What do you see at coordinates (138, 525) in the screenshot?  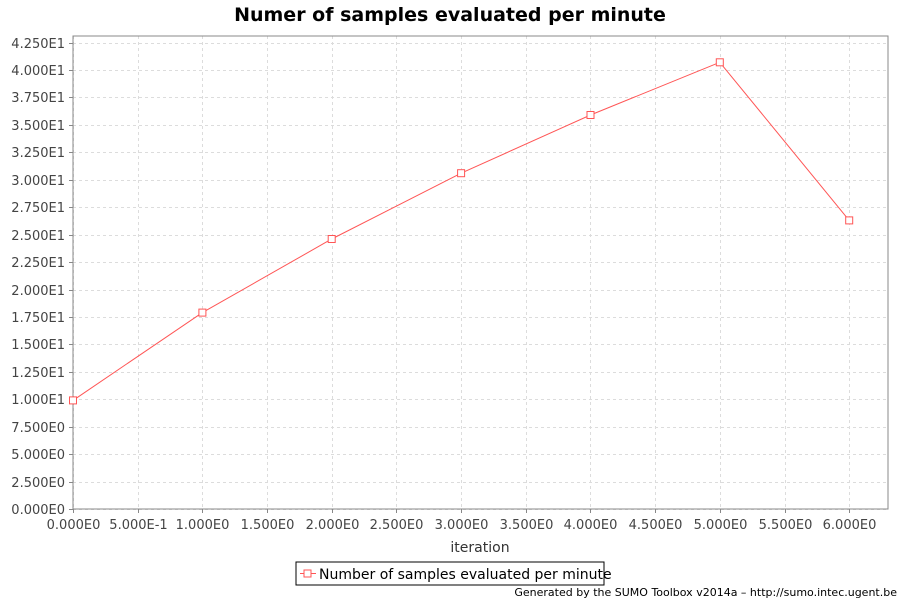 I see `x-tick-label: 5.000E-1` at bounding box center [138, 525].